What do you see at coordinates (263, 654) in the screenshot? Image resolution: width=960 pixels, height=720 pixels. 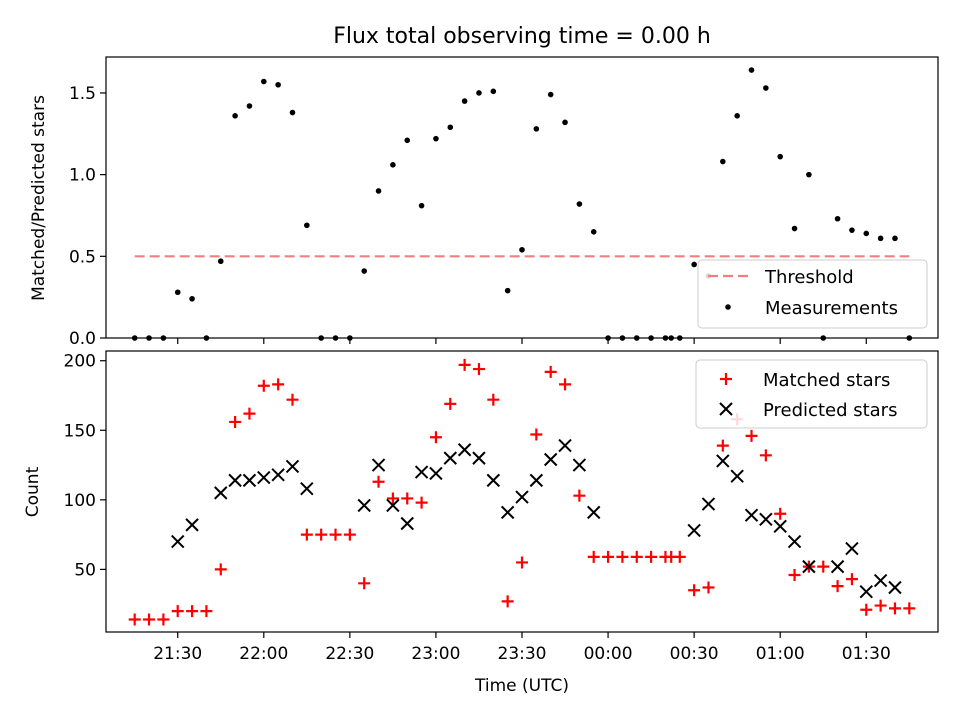 I see `x-tick-label: 22:00` at bounding box center [263, 654].